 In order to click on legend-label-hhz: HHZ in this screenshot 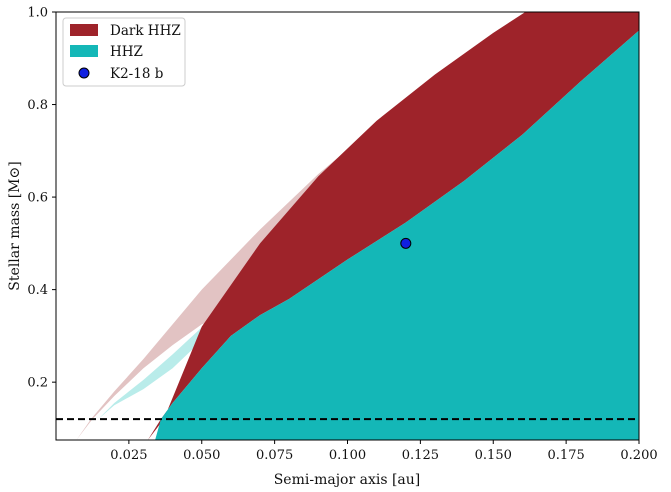, I will do `click(126, 52)`.